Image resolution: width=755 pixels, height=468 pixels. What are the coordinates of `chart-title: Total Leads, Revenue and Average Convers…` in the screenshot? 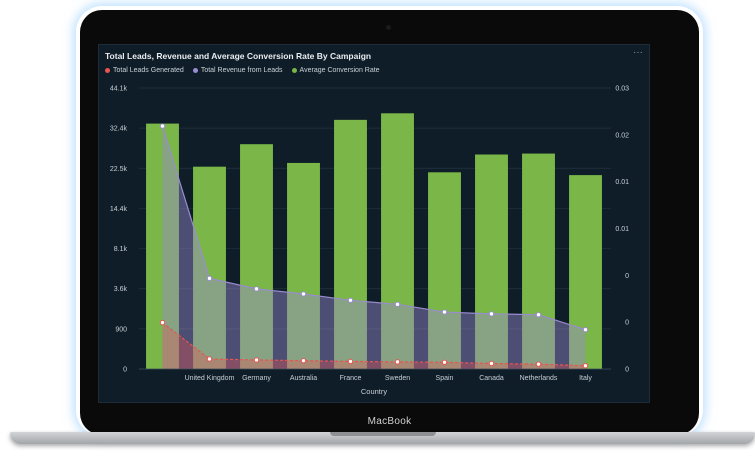 It's located at (238, 56).